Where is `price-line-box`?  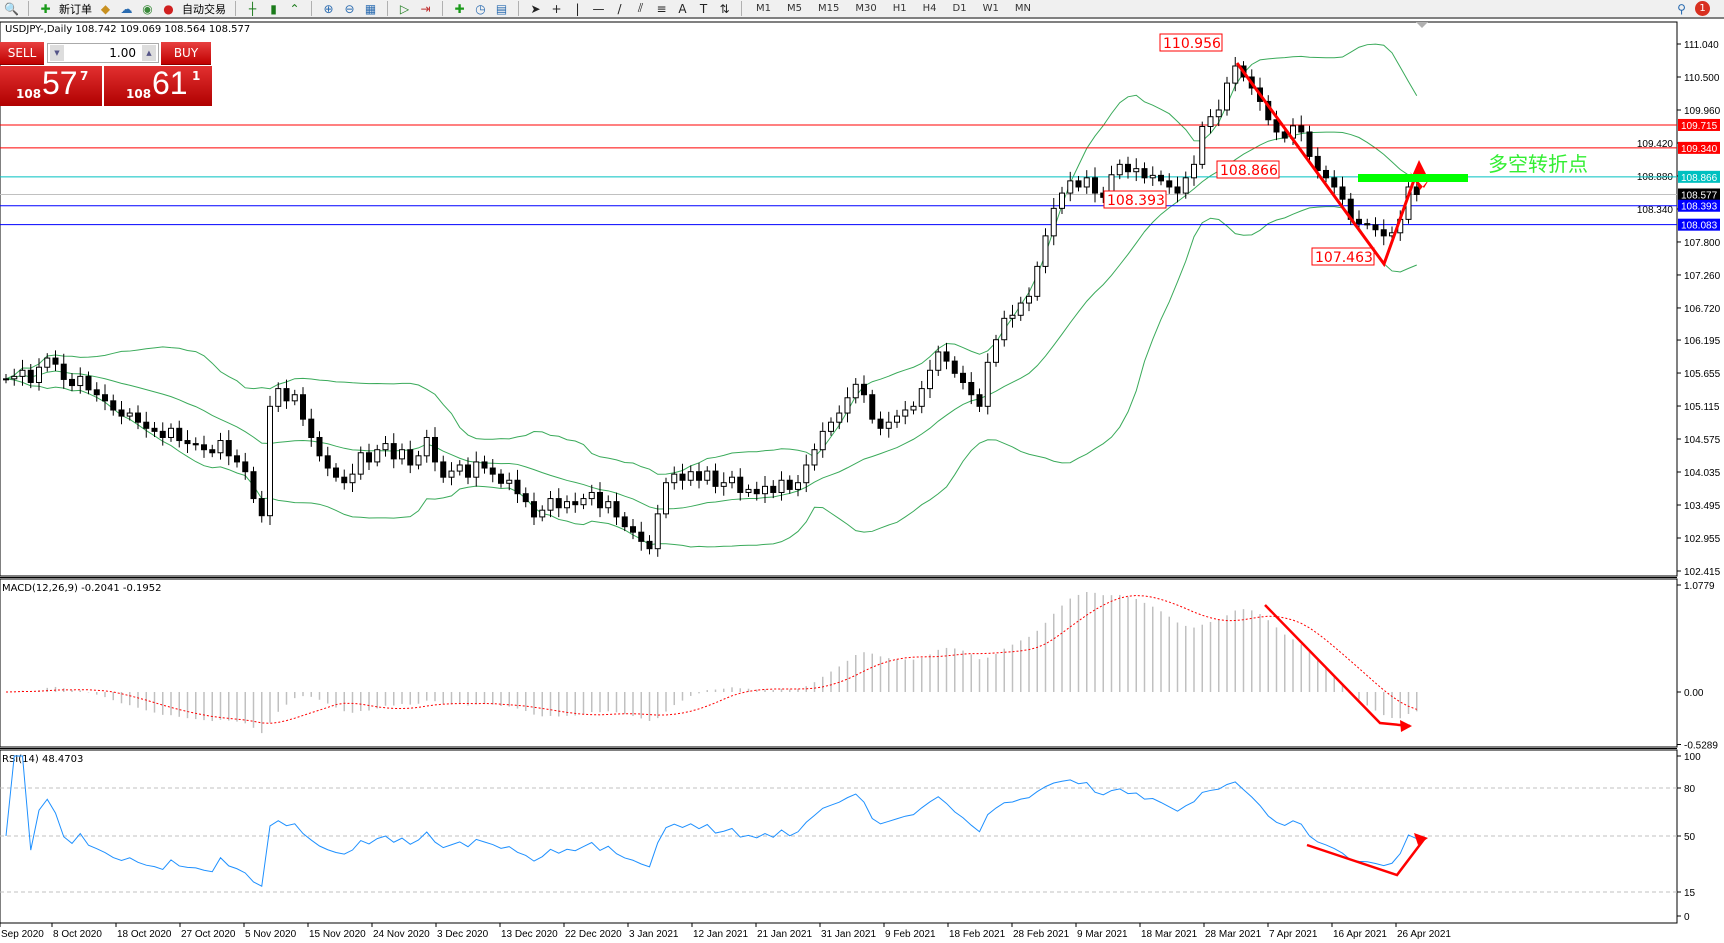
price-line-box is located at coordinates (1699, 205).